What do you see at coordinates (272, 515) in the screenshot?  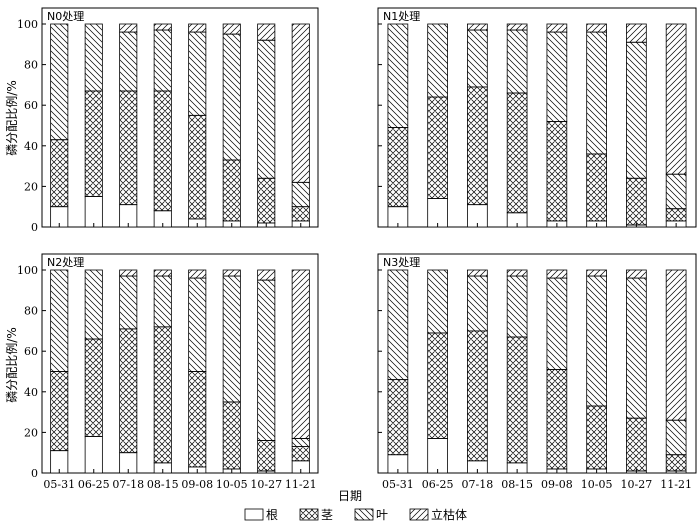 I see `legend-label: 根` at bounding box center [272, 515].